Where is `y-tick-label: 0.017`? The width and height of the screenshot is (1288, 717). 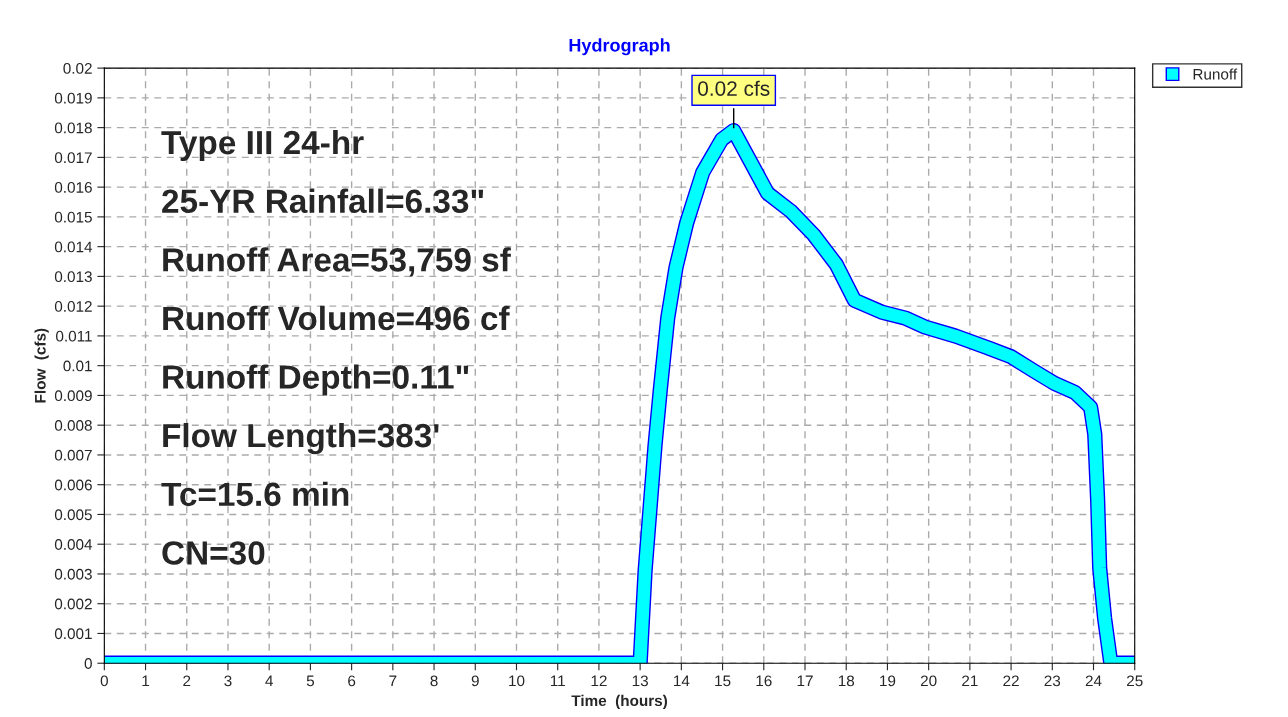 y-tick-label: 0.017 is located at coordinates (73, 158).